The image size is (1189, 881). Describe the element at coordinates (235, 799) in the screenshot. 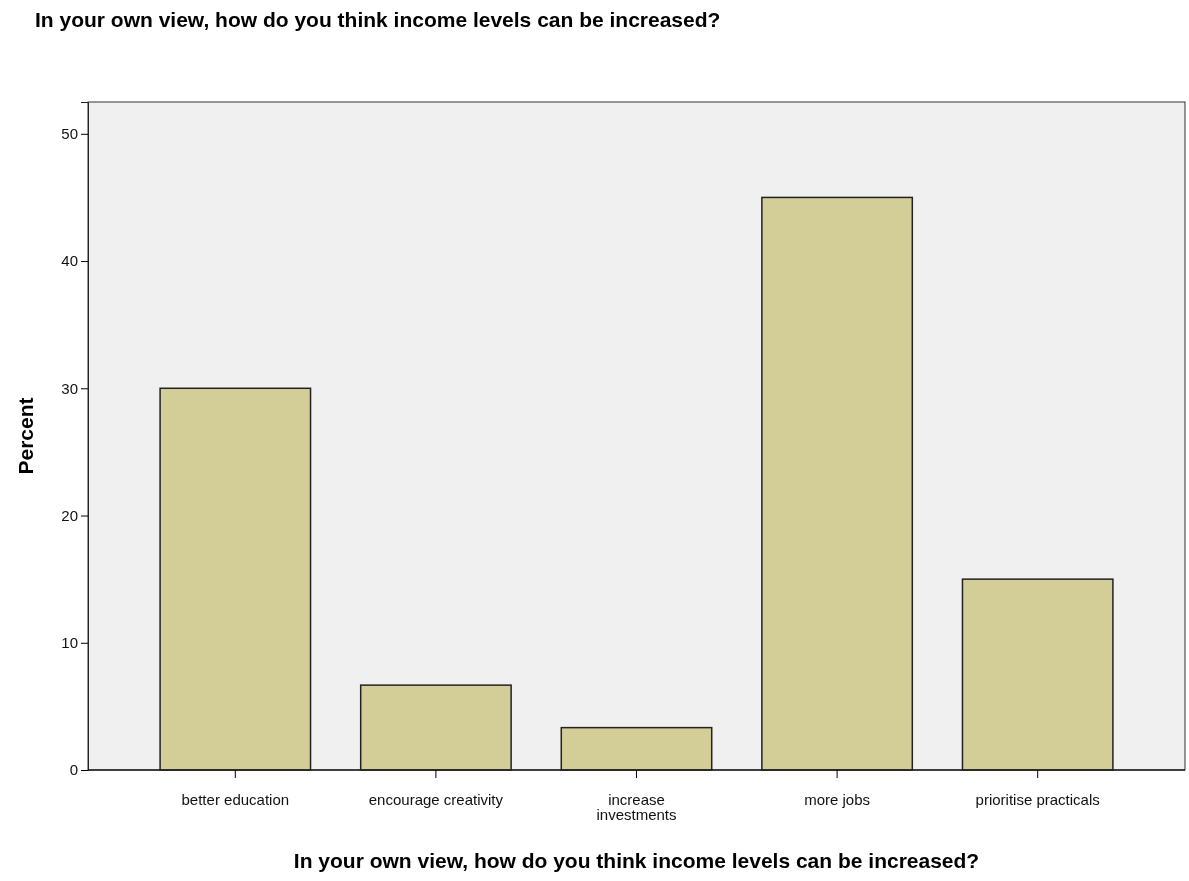

I see `x-tick-label: better education` at that location.